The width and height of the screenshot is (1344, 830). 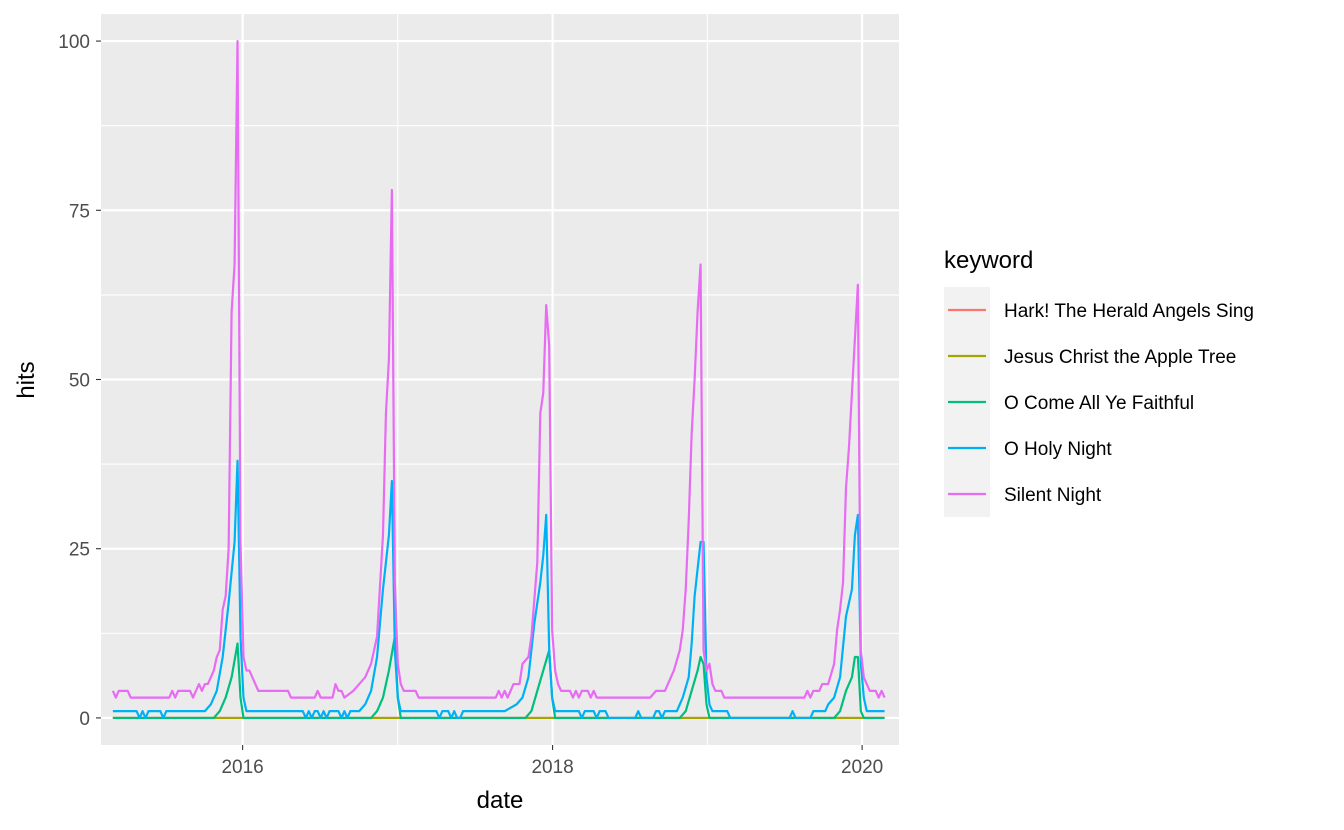 I want to click on x-tick-label: 2018, so click(x=552, y=767).